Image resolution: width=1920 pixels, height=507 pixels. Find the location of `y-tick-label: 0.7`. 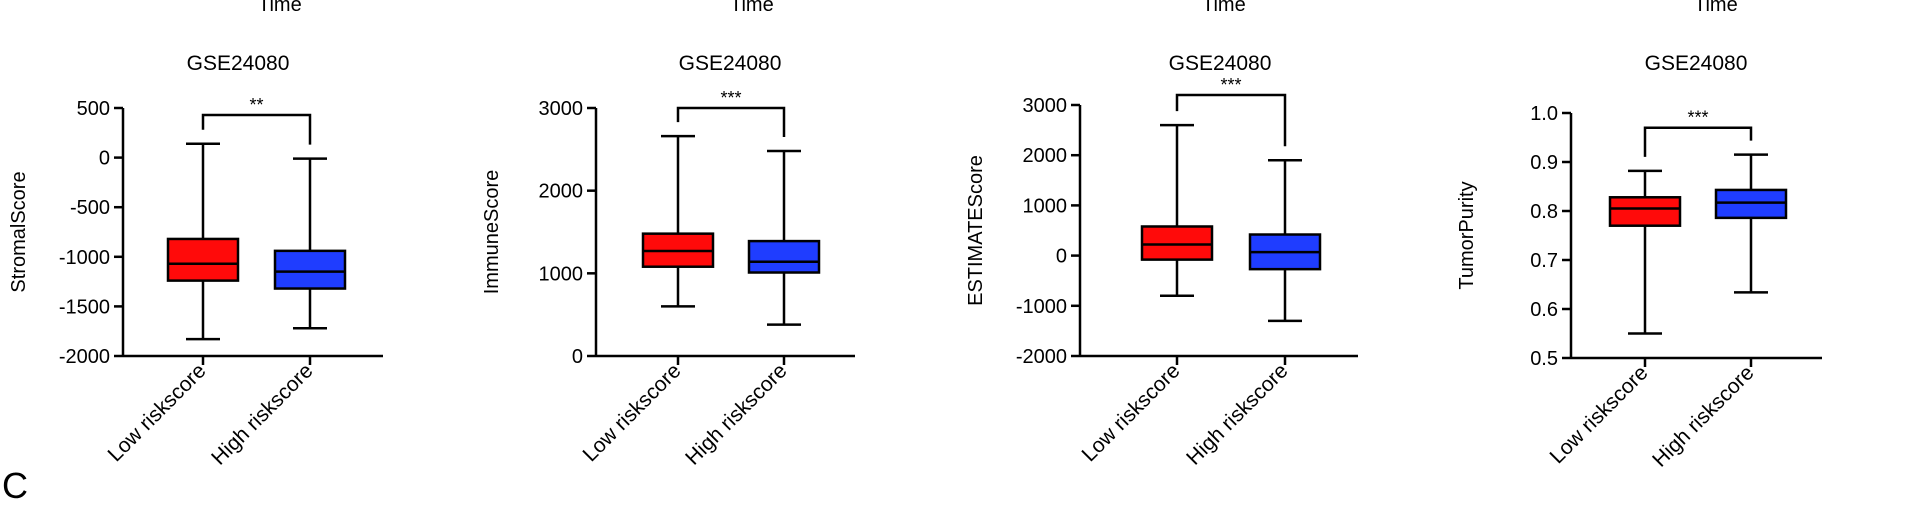

y-tick-label: 0.7 is located at coordinates (1544, 261).